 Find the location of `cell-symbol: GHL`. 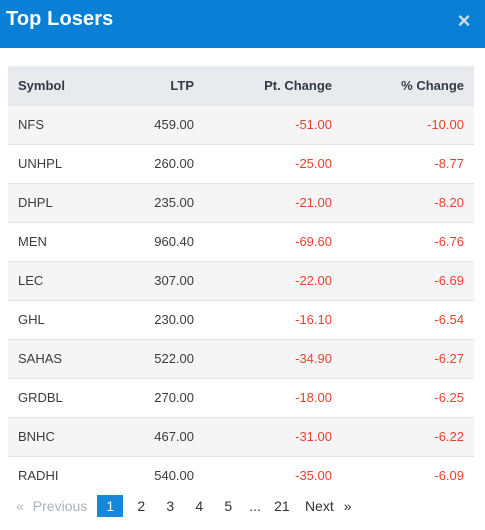

cell-symbol: GHL is located at coordinates (31, 319).